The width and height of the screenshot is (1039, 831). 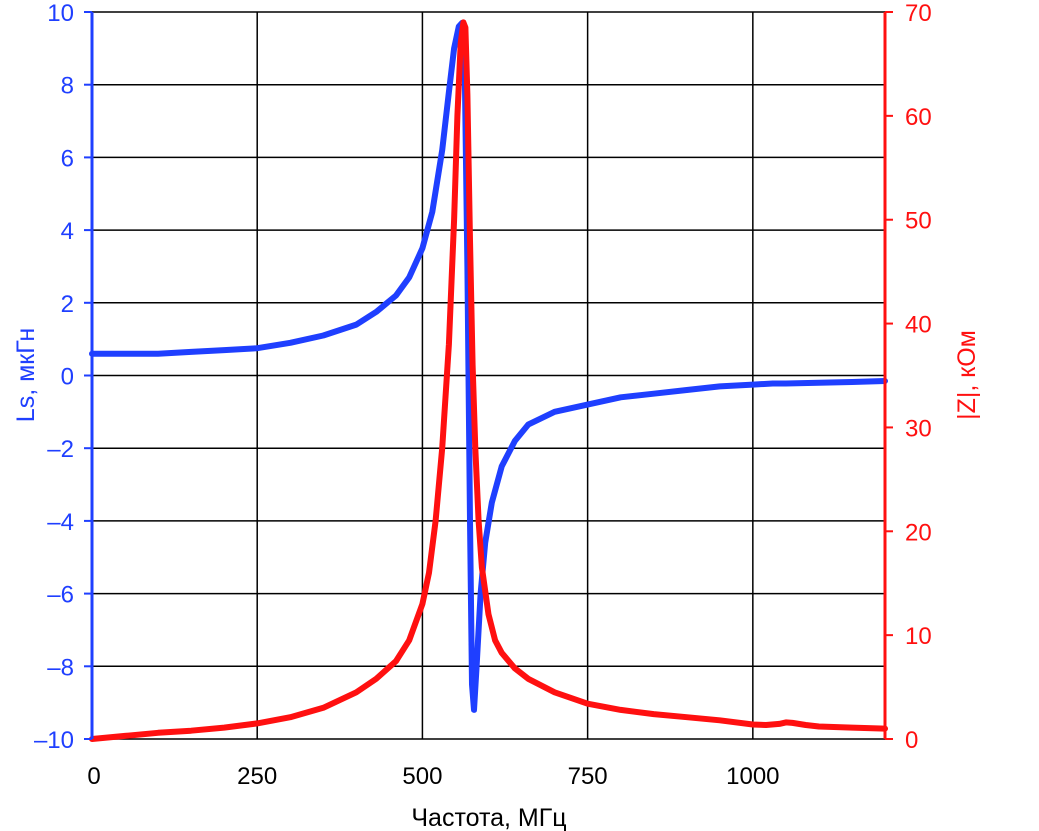 What do you see at coordinates (911, 740) in the screenshot?
I see `right-tick-label: 0` at bounding box center [911, 740].